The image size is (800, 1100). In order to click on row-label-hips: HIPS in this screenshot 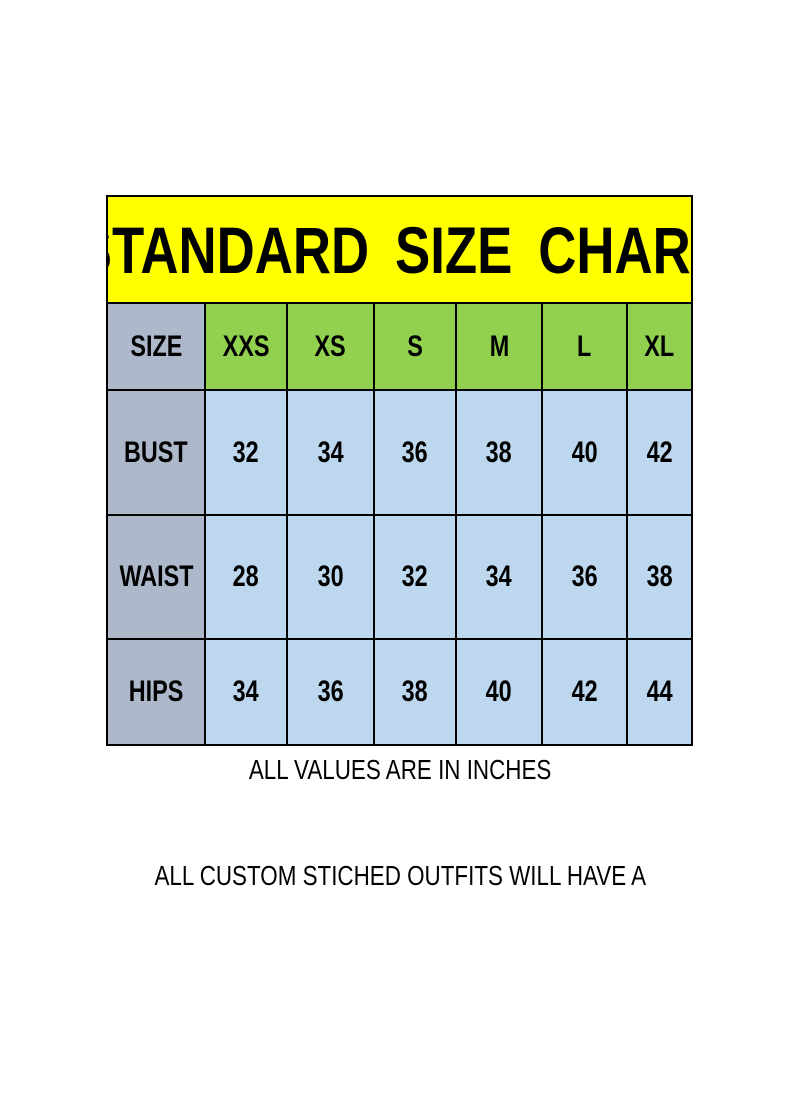, I will do `click(156, 692)`.